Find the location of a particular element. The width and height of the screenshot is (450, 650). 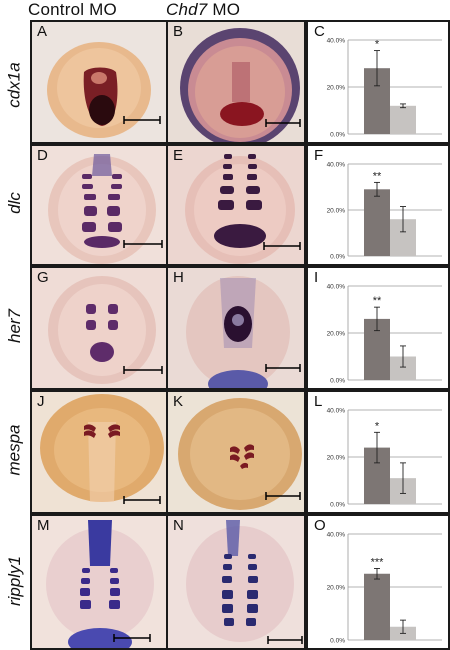

panel-k-chd7-mespa: K is located at coordinates (236, 452).